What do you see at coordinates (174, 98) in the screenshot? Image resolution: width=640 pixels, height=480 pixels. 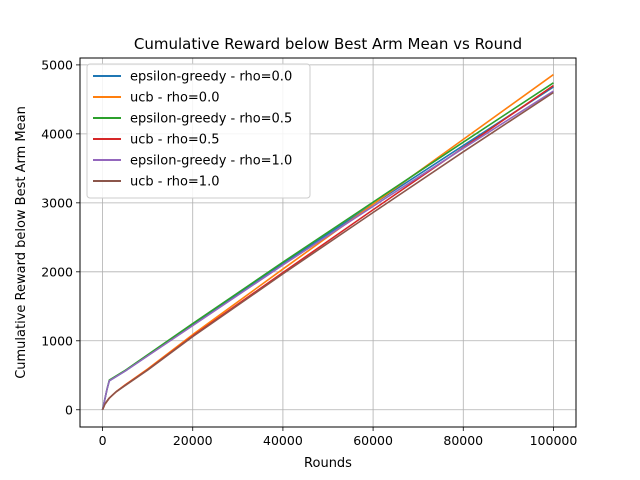 I see `legend-label: ucb - rho=0.0` at bounding box center [174, 98].